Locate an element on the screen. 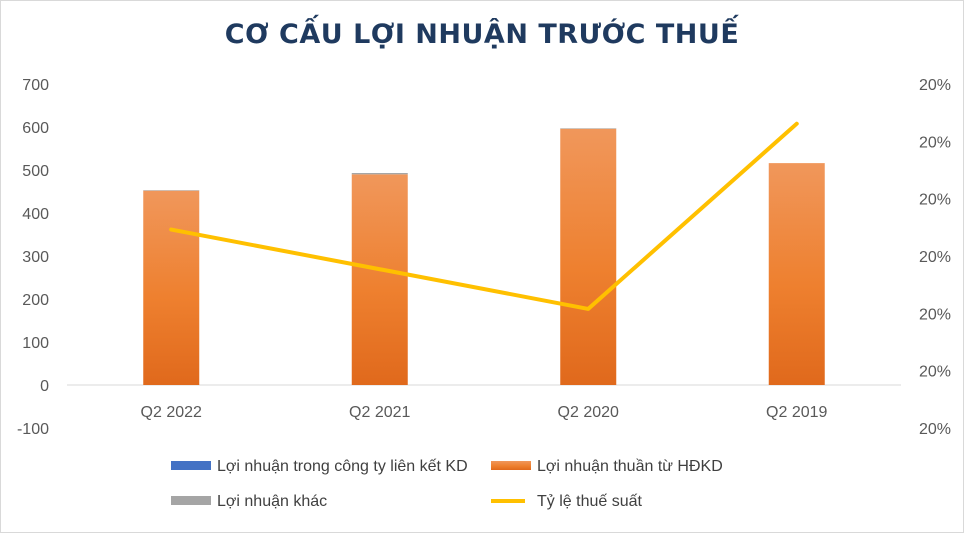 Image resolution: width=964 pixels, height=533 pixels. legend-label: Tỷ lệ thuế suất is located at coordinates (590, 501).